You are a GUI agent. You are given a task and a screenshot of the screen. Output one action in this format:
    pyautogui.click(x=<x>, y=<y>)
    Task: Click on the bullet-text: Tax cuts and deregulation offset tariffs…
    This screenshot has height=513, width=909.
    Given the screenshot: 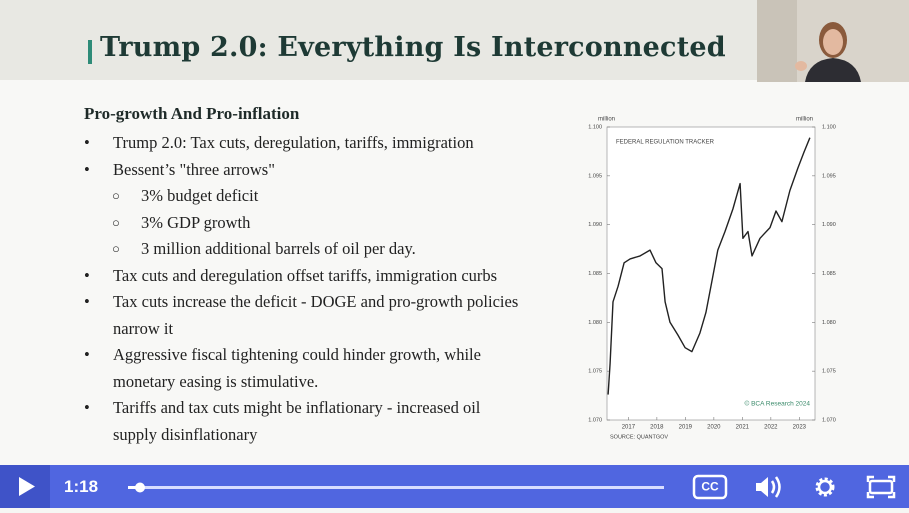 What is the action you would take?
    pyautogui.click(x=305, y=275)
    